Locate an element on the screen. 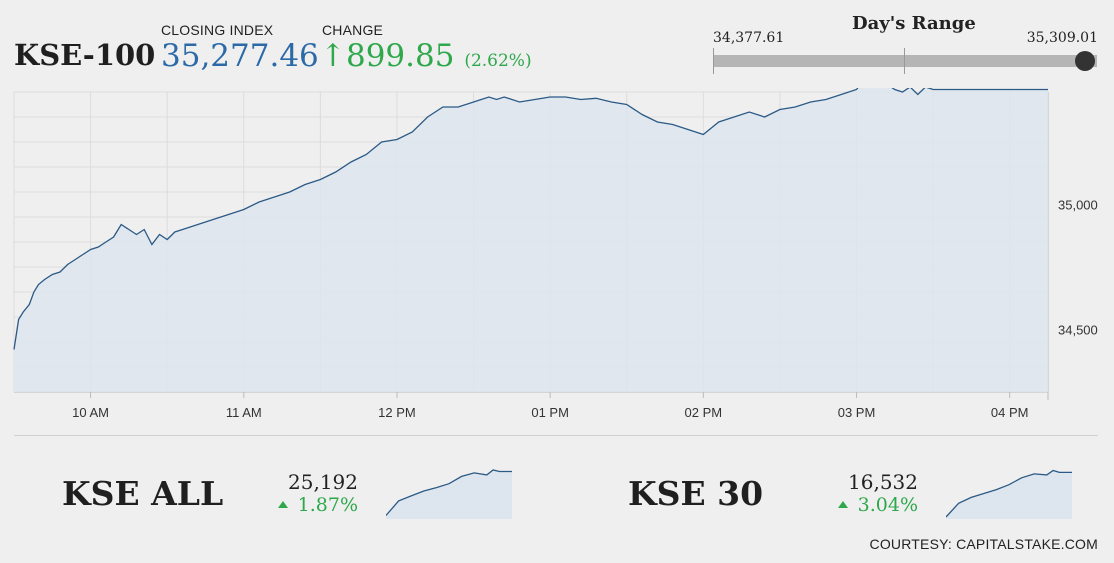  kse-all-change-value: 1.87% is located at coordinates (327, 505).